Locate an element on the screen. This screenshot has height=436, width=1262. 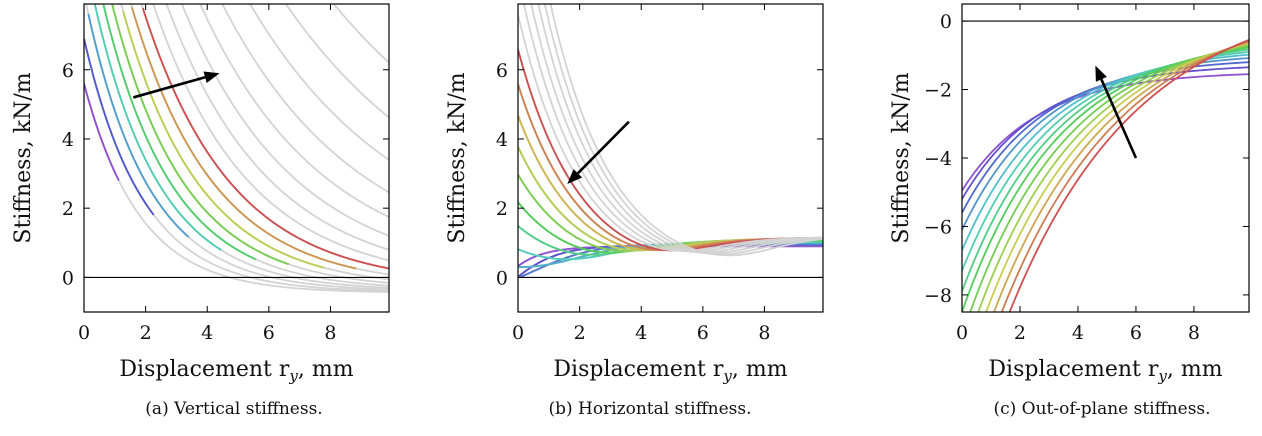
panel-caption: (a) Vertical stiffness. is located at coordinates (233, 409).